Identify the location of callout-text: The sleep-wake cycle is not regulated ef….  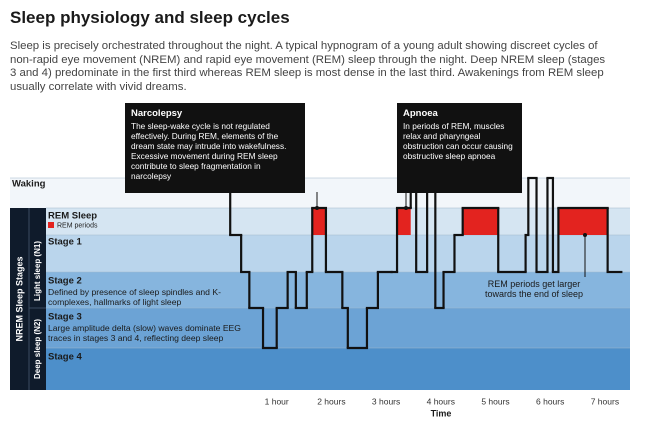
(209, 151).